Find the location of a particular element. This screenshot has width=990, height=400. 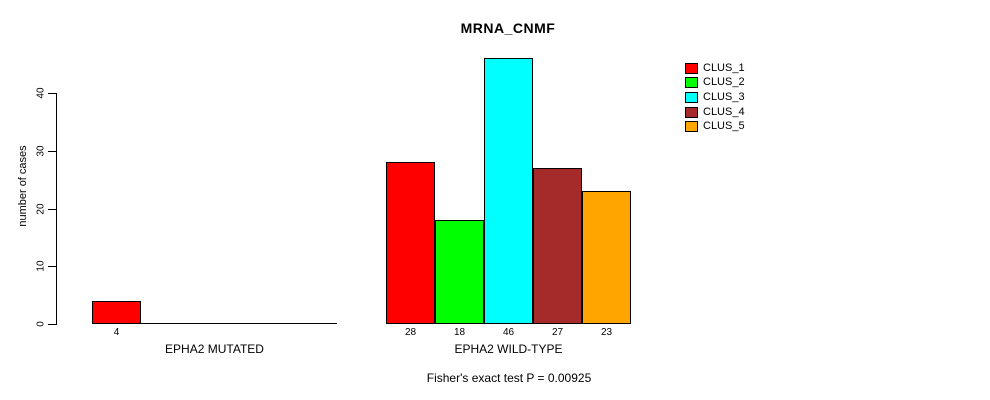

legend-label: CLUS_1 is located at coordinates (724, 67).